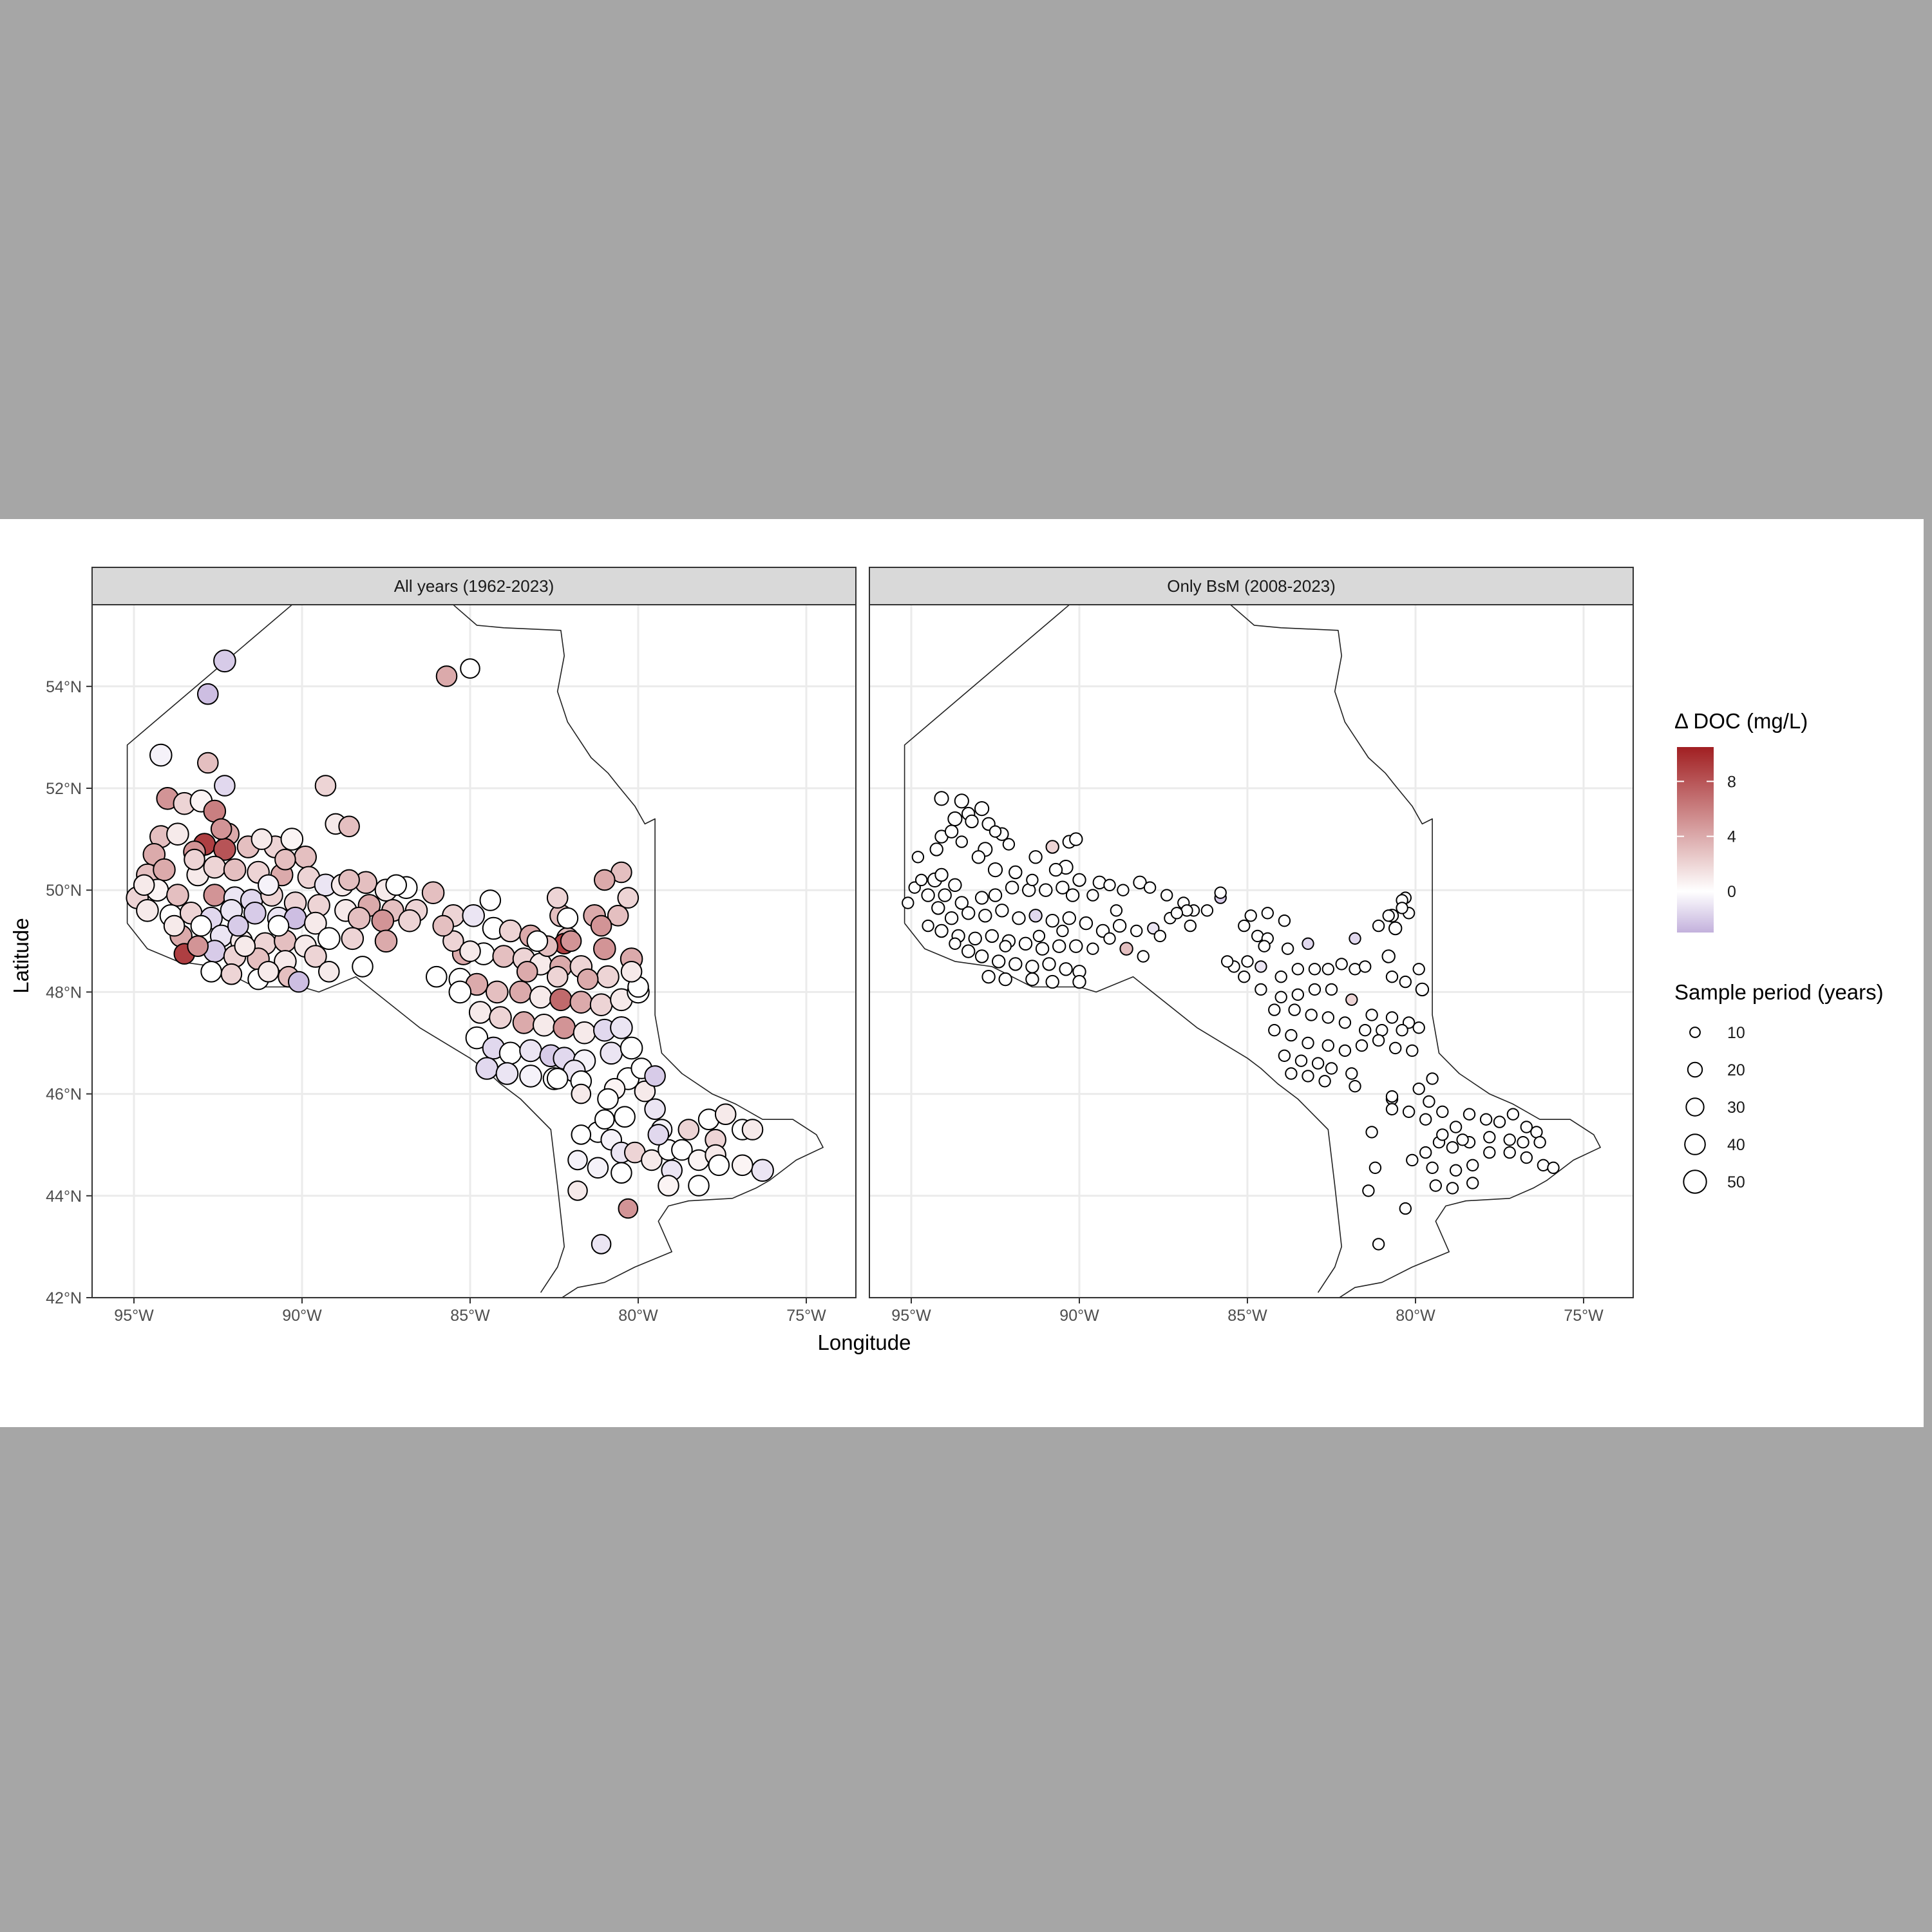 The image size is (1932, 1932). I want to click on color-bar-label: 8, so click(1731, 782).